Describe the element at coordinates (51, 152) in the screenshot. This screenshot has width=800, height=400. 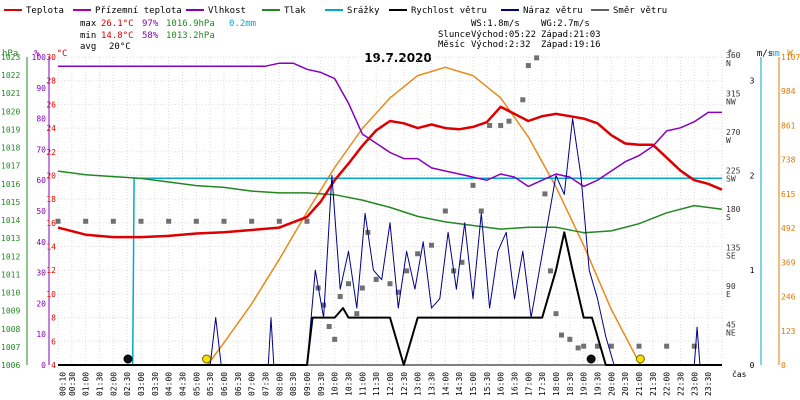
I see `temp-tick-label: 22` at that location.